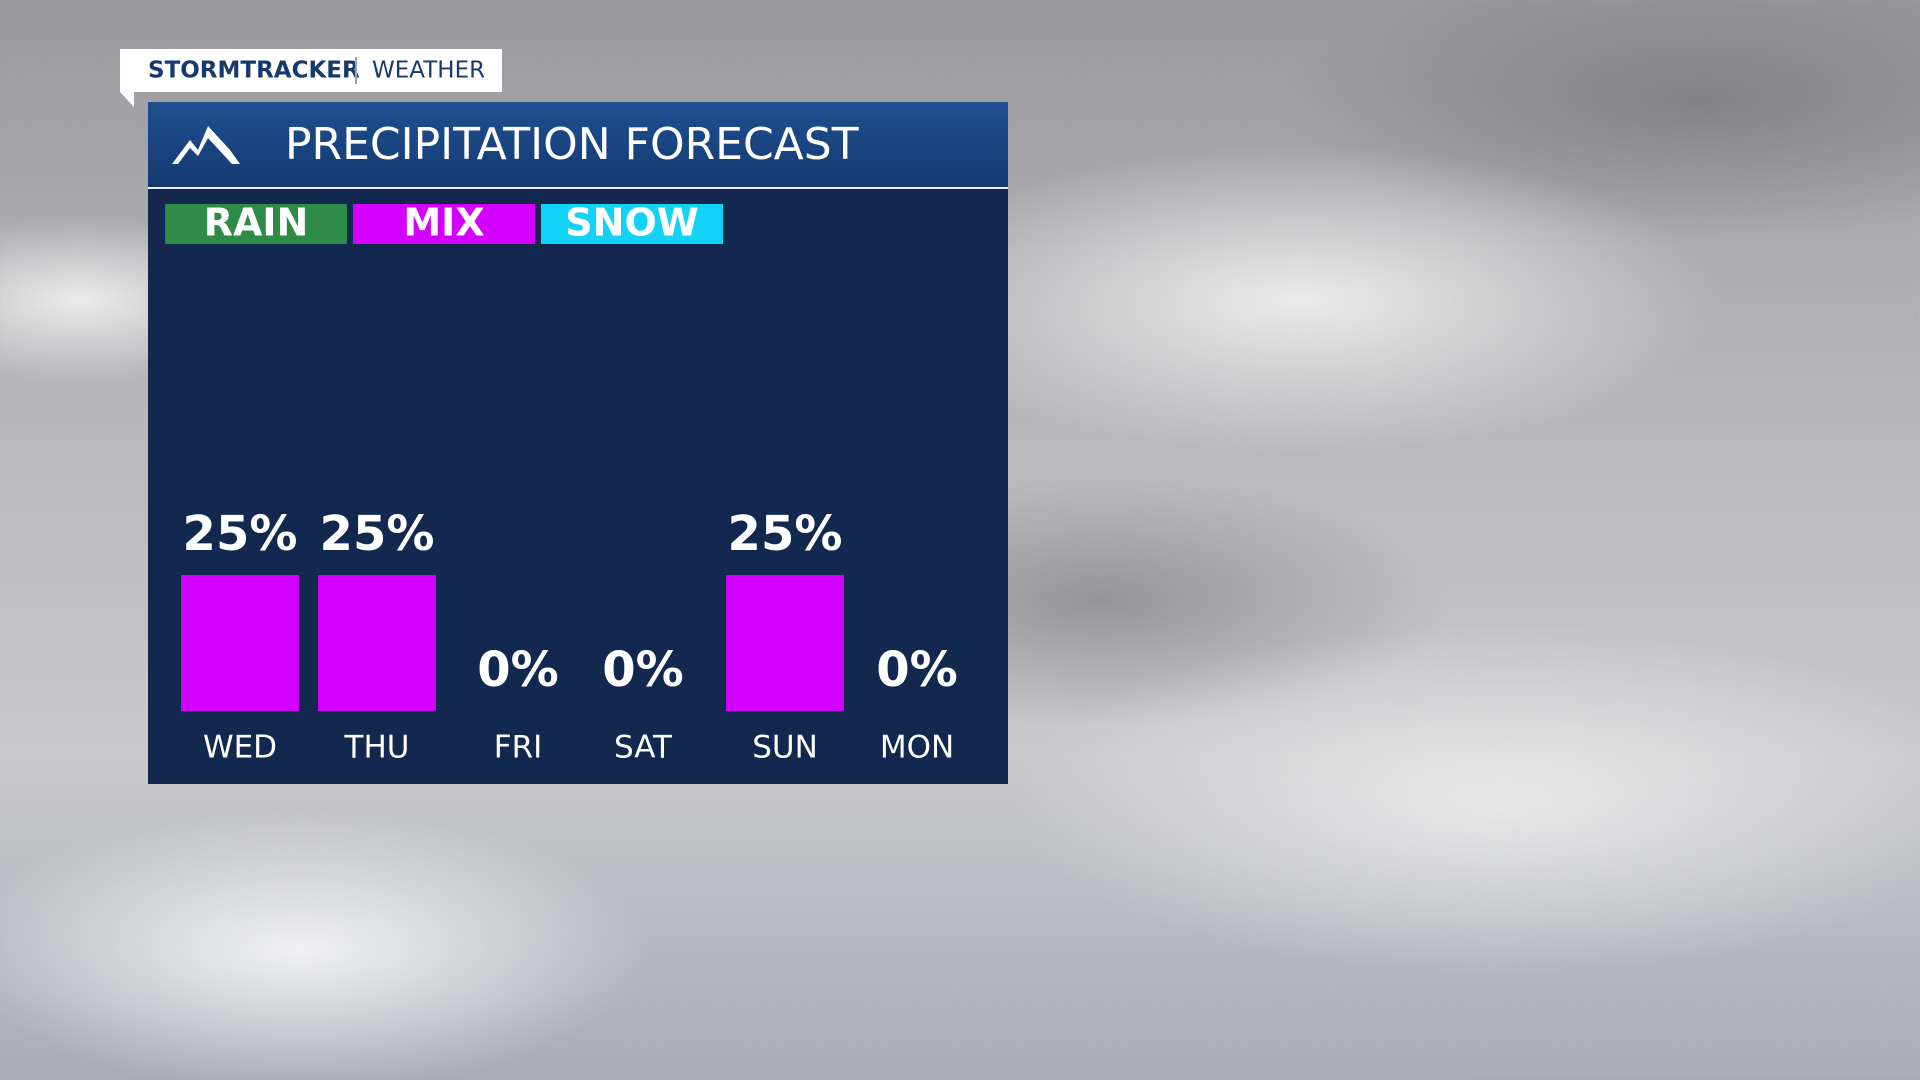  Describe the element at coordinates (917, 748) in the screenshot. I see `day-label: MON` at that location.